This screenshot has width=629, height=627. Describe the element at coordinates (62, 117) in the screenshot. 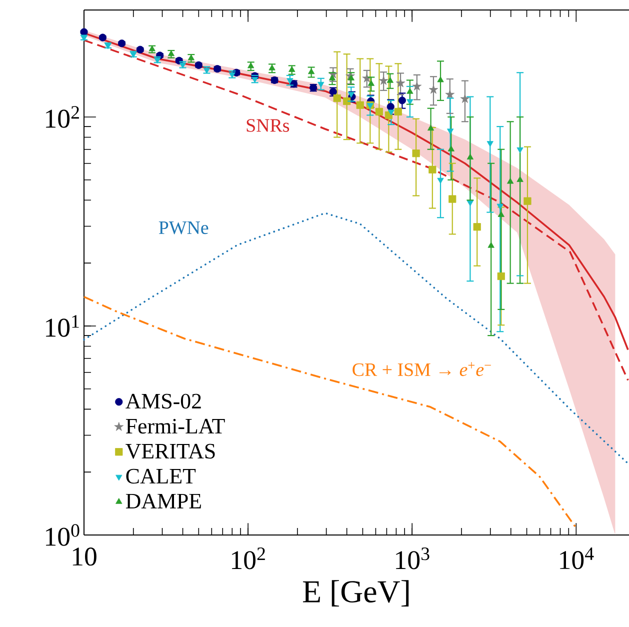

I see `y-tick-label: 10$^{2}$` at that location.